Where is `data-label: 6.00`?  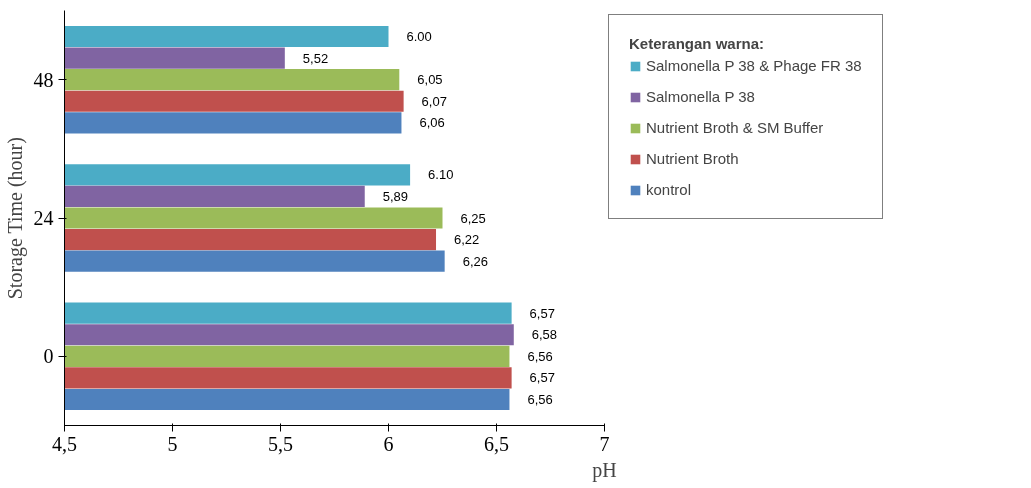
data-label: 6.00 is located at coordinates (419, 37).